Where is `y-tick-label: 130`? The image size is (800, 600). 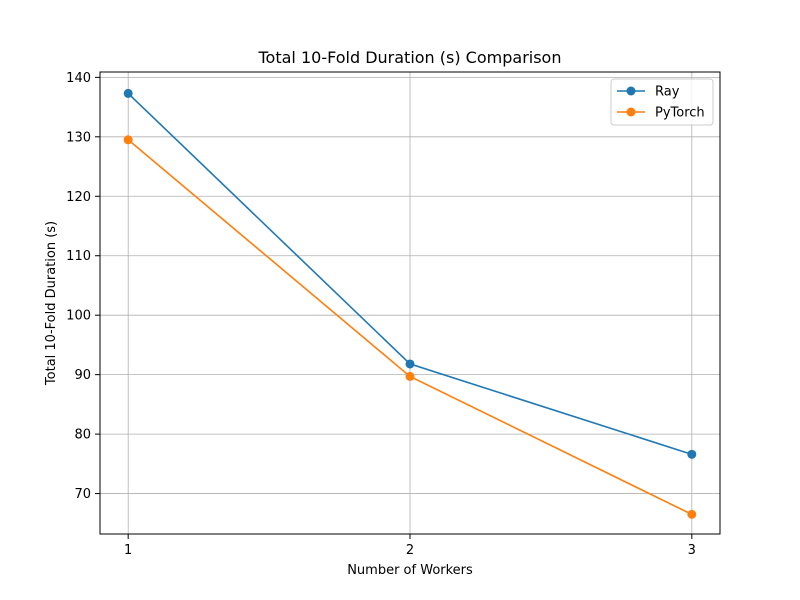 y-tick-label: 130 is located at coordinates (78, 137).